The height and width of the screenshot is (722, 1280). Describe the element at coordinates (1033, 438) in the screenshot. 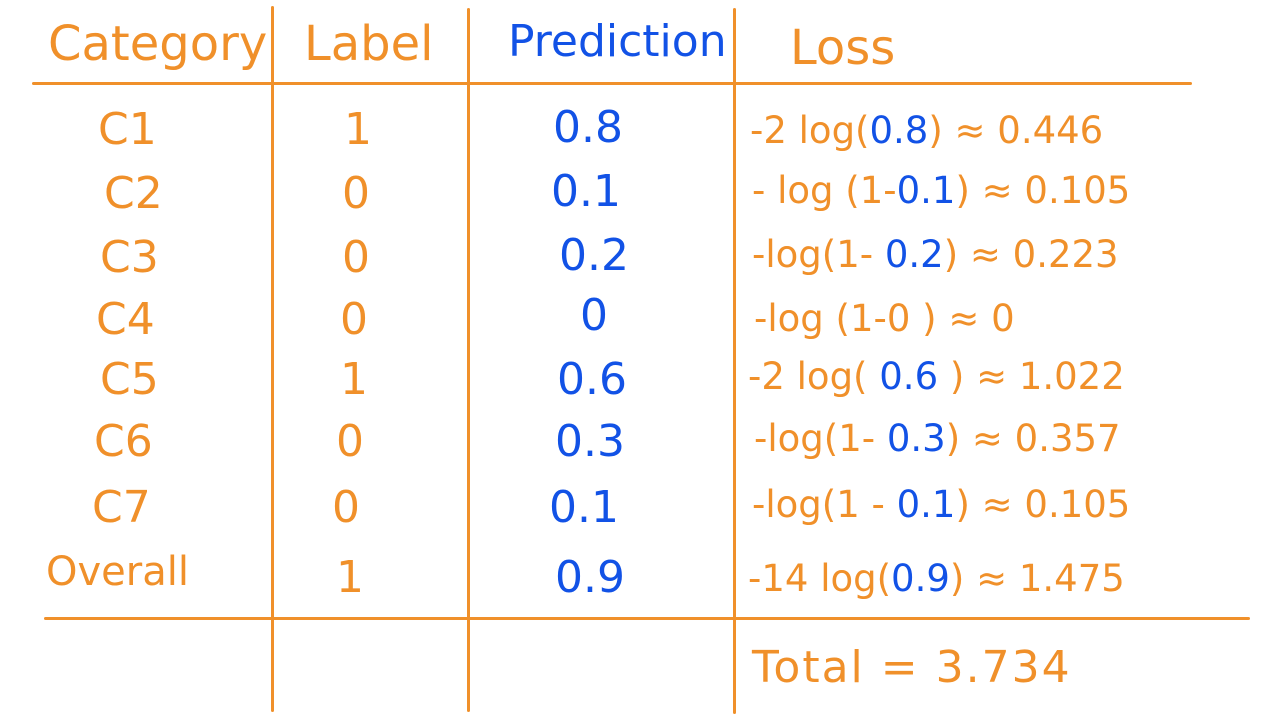

I see `loss-suffix: ) ≈ 0.357` at that location.